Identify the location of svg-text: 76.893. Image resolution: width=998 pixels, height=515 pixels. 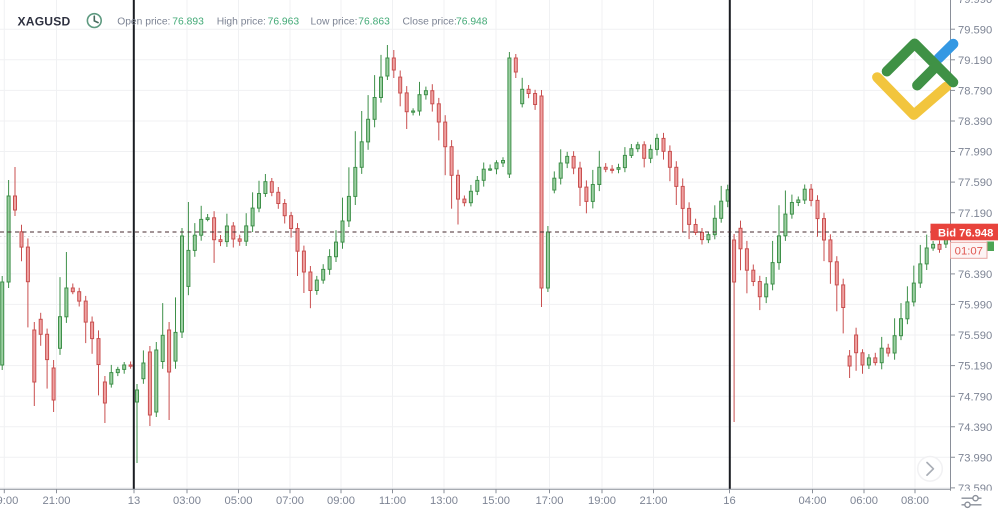
(188, 22).